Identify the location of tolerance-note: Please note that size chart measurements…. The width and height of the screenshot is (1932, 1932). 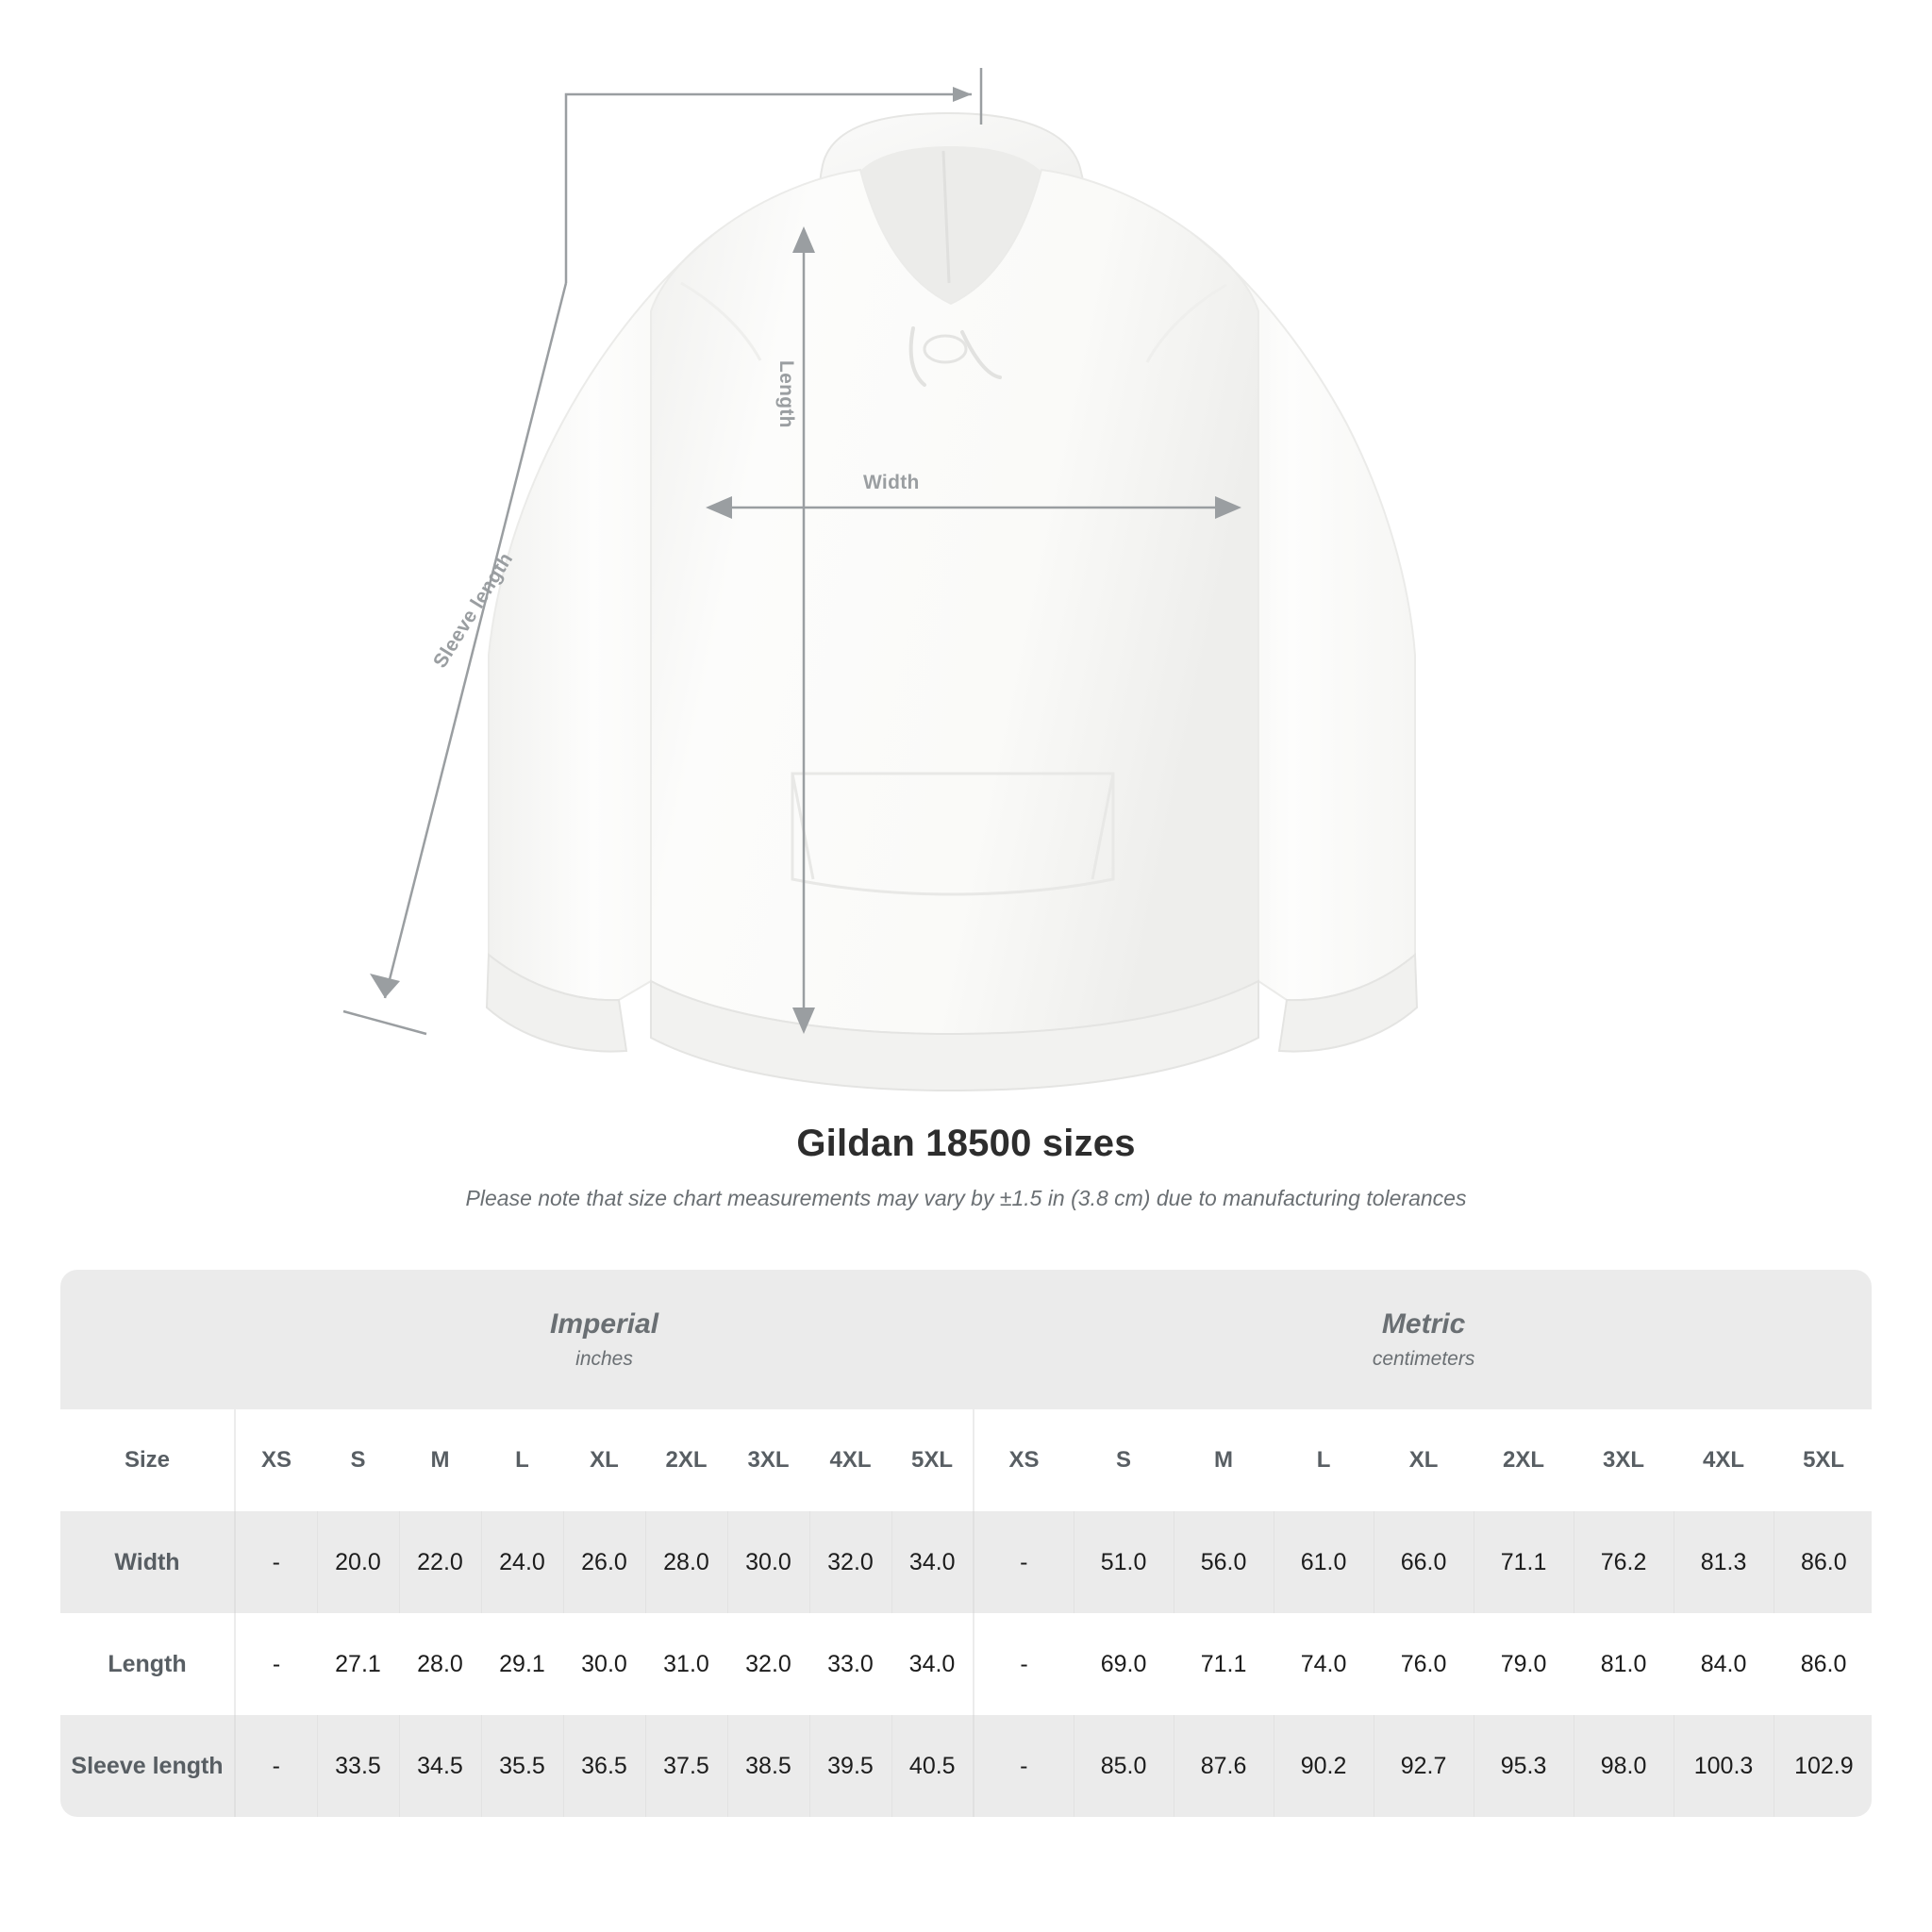
(966, 1198).